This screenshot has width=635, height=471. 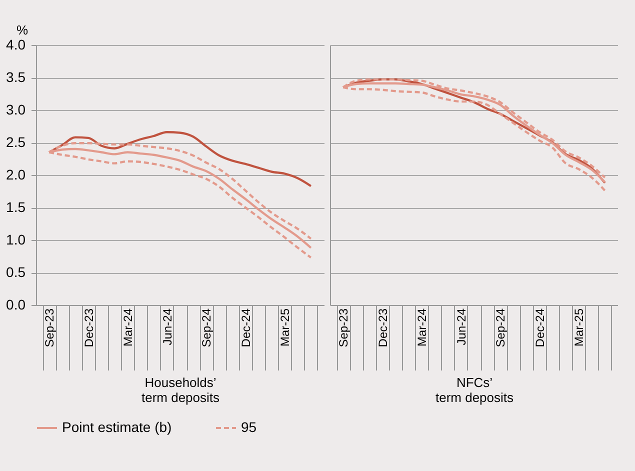 What do you see at coordinates (16, 110) in the screenshot?
I see `y-tick-label: 3.0` at bounding box center [16, 110].